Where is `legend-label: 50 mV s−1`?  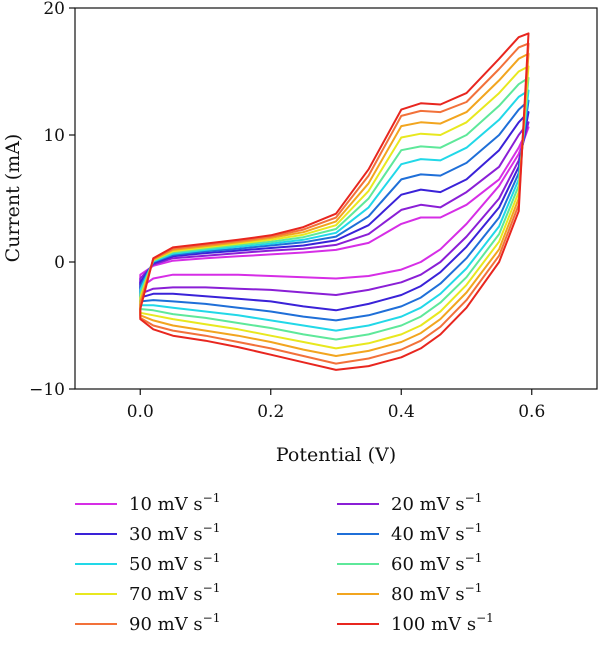
legend-label: 50 mV s−1 is located at coordinates (175, 562).